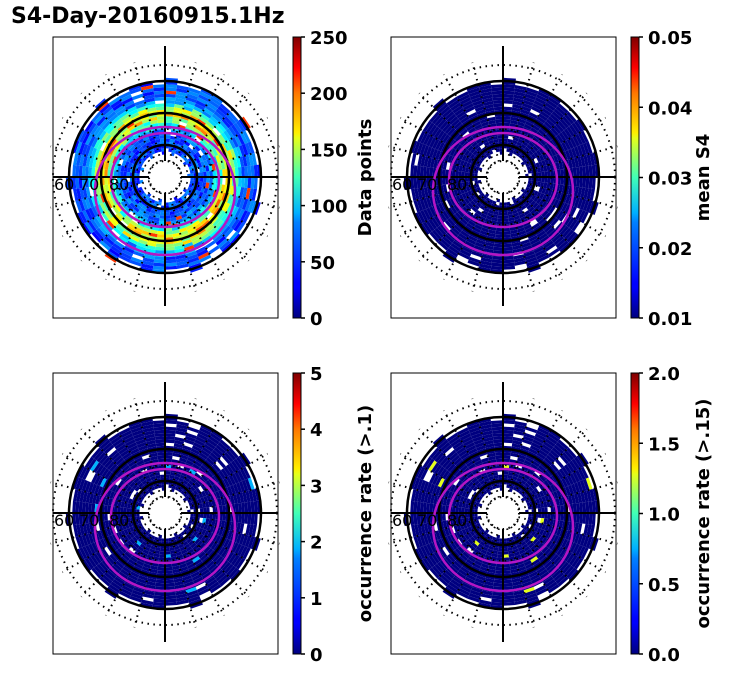  I want to click on lat-label: 80, so click(119, 520).